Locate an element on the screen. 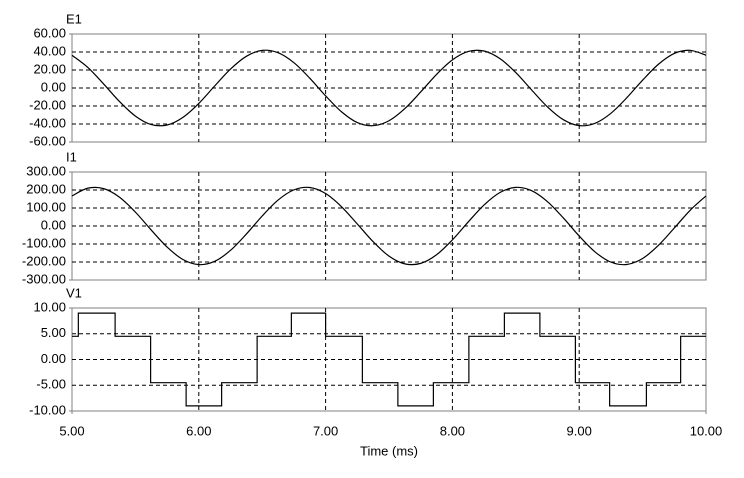 This screenshot has height=478, width=744. y-tick-label: -60.00 is located at coordinates (47, 140).